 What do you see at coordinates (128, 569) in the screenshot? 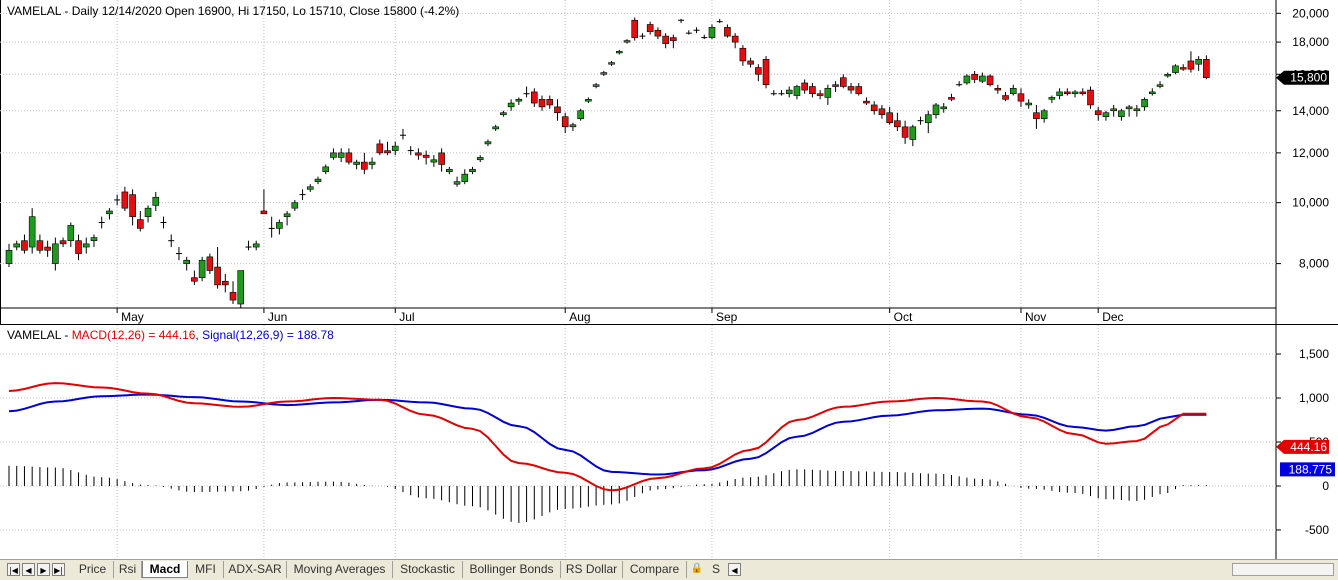
I see `tab-rsi: Rsi` at bounding box center [128, 569].